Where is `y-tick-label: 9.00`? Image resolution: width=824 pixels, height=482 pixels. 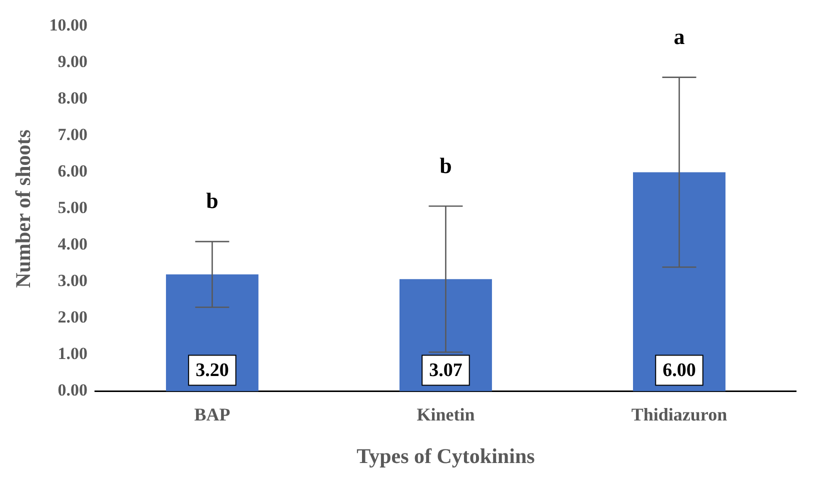
y-tick-label: 9.00 is located at coordinates (73, 62).